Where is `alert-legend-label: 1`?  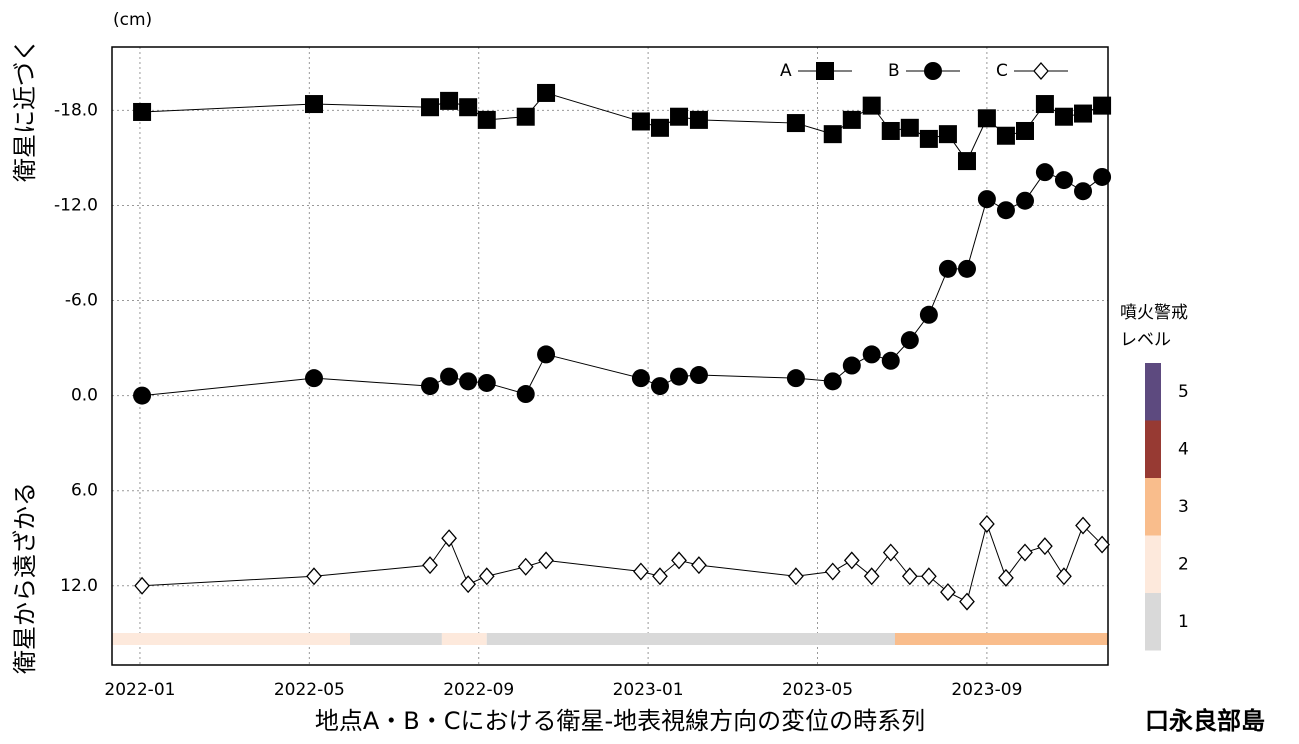
alert-legend-label: 1 is located at coordinates (1183, 622).